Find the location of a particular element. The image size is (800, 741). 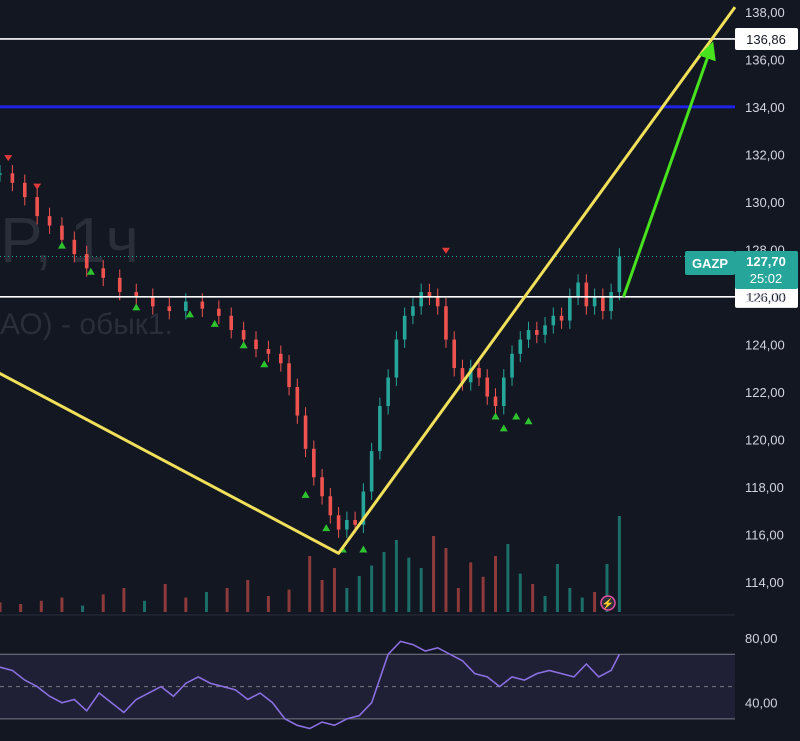

watermark-name: АО) - обык1. is located at coordinates (86, 324).